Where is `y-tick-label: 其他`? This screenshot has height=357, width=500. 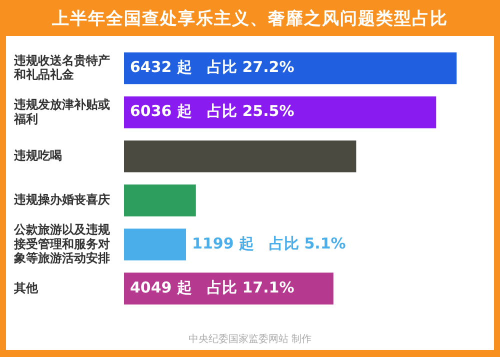 y-tick-label: 其他 is located at coordinates (26, 287).